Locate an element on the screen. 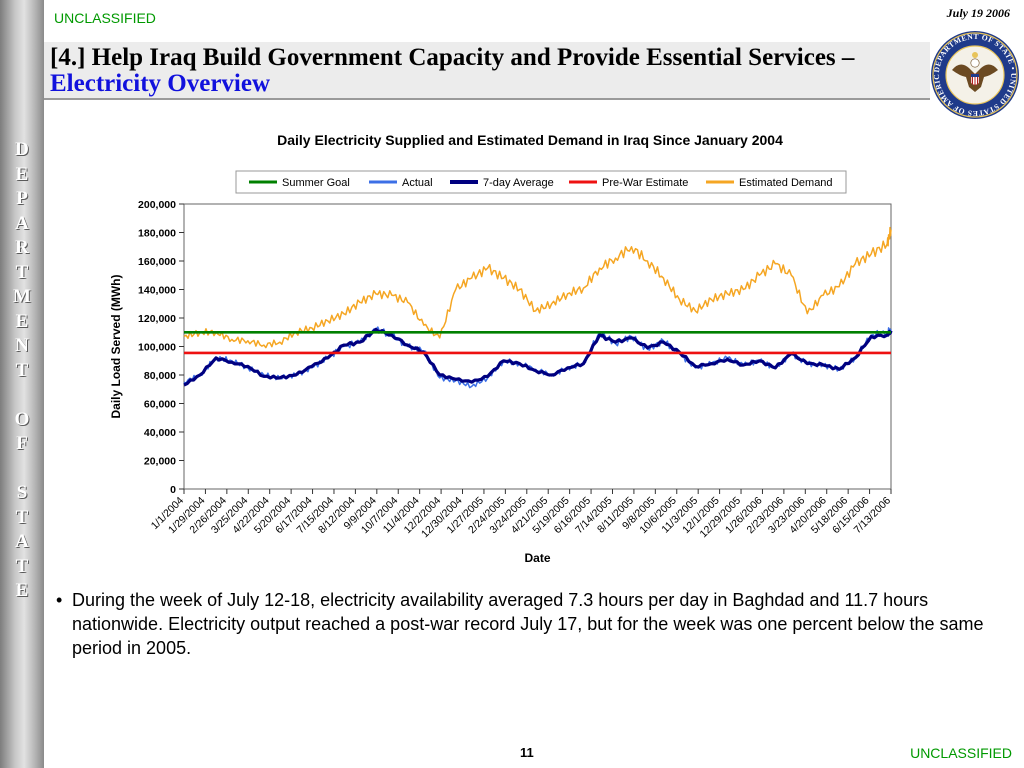  title-accent: Electricity Overview is located at coordinates (160, 83).